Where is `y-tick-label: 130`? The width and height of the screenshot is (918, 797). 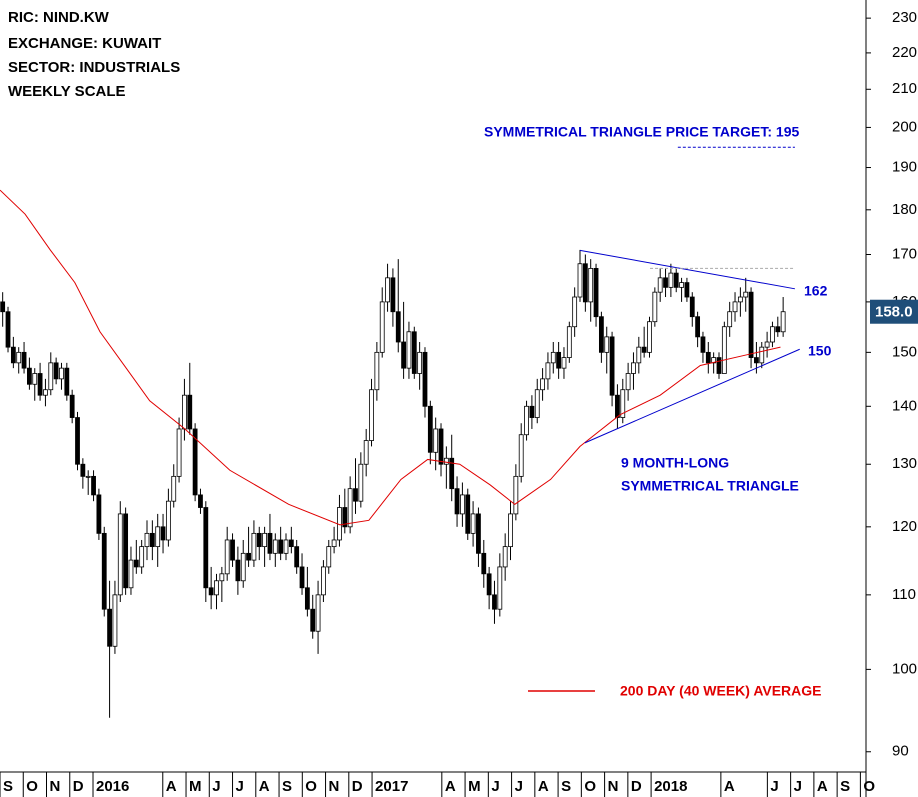
y-tick-label: 130 is located at coordinates (904, 463).